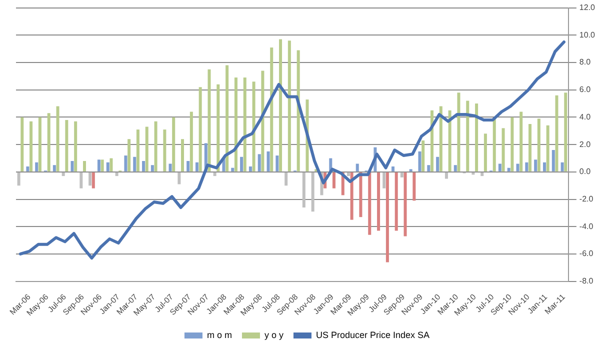 This screenshot has width=600, height=350. I want to click on y-tick-label: -6.0, so click(586, 253).